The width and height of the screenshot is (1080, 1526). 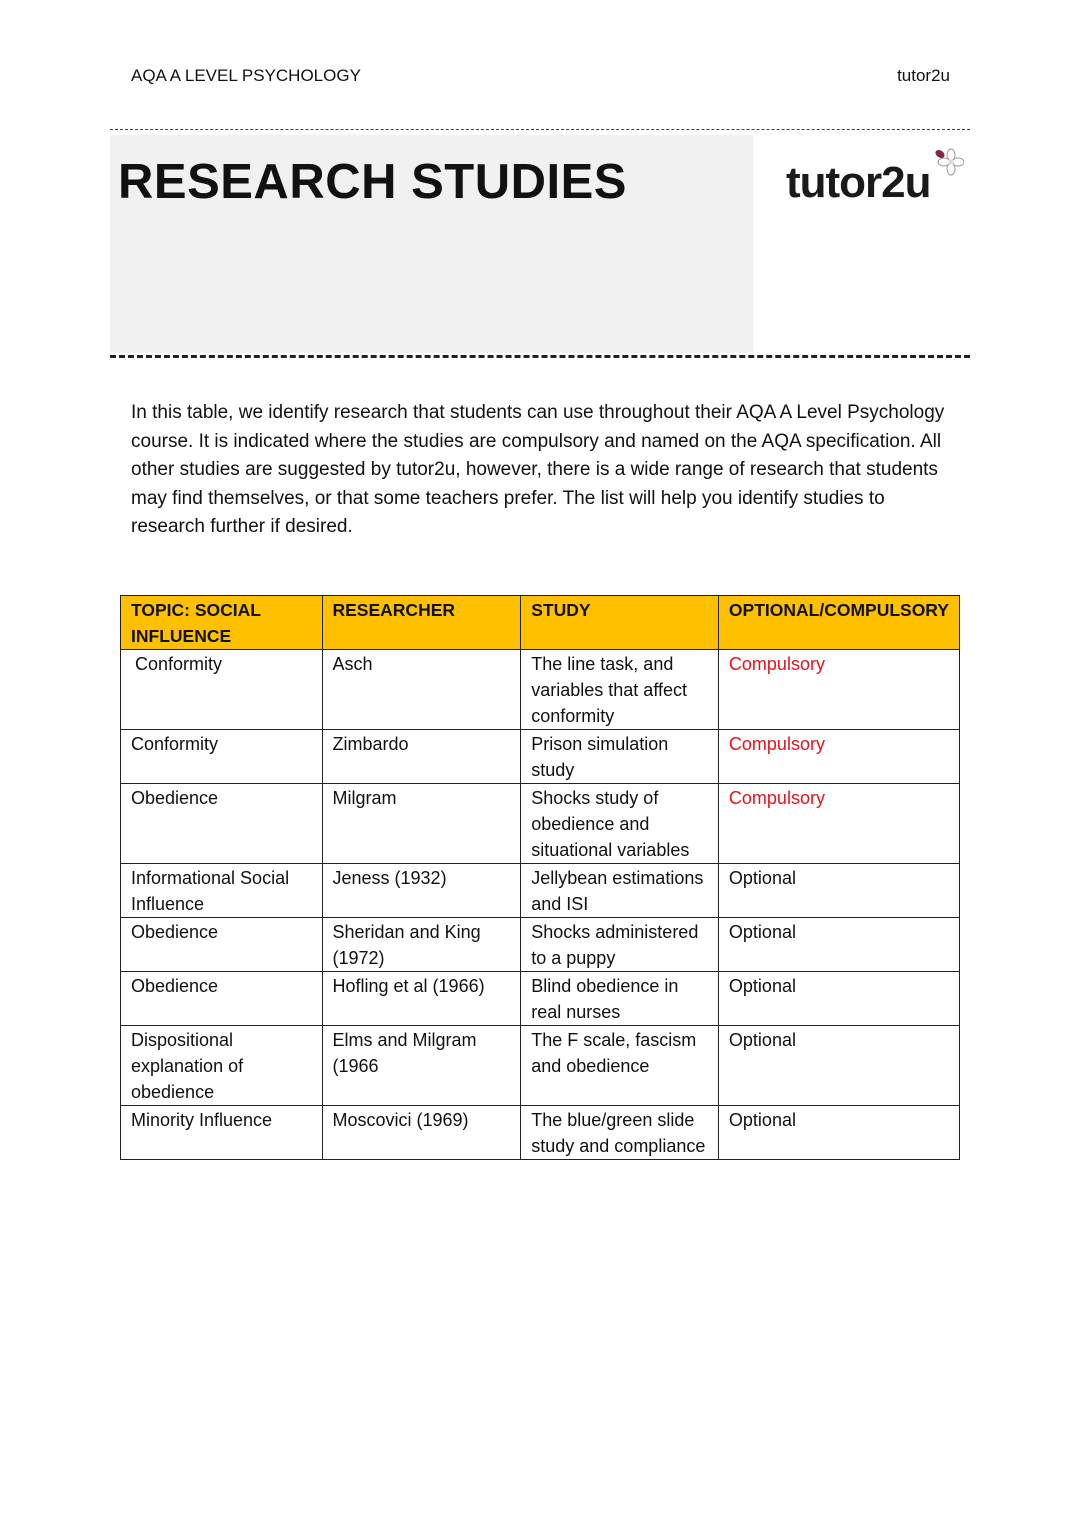 What do you see at coordinates (421, 890) in the screenshot?
I see `cell-researcher: Jeness (1932)` at bounding box center [421, 890].